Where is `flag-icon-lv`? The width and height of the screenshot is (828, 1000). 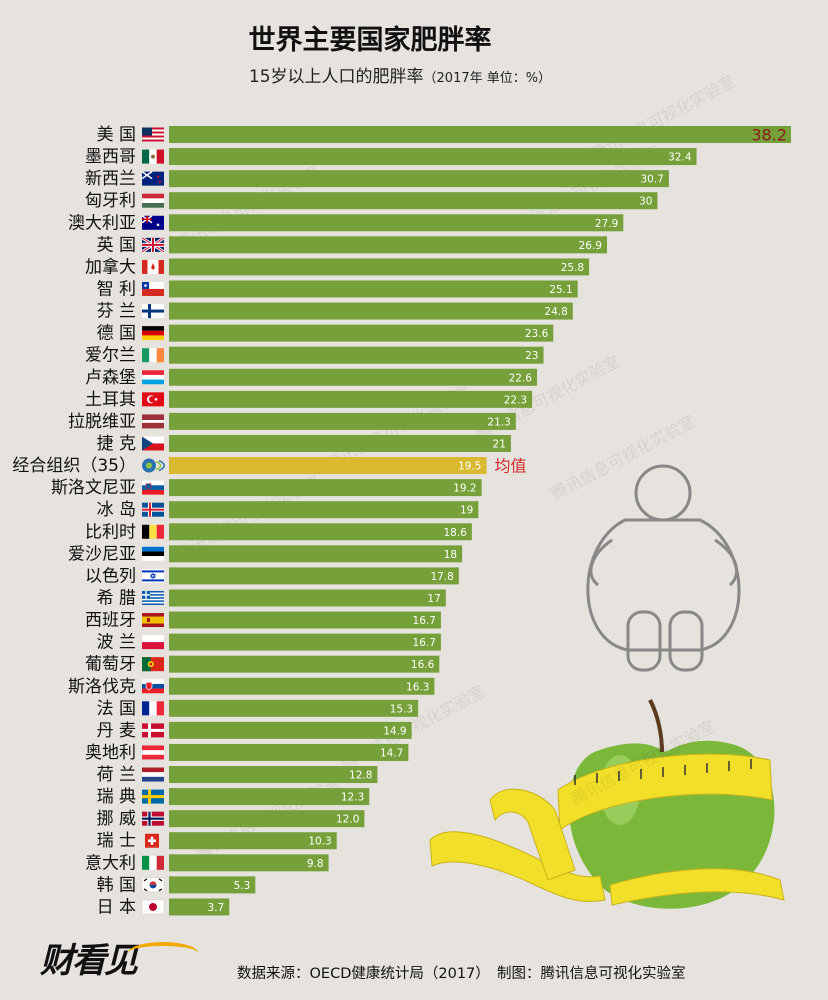 flag-icon-lv is located at coordinates (153, 421).